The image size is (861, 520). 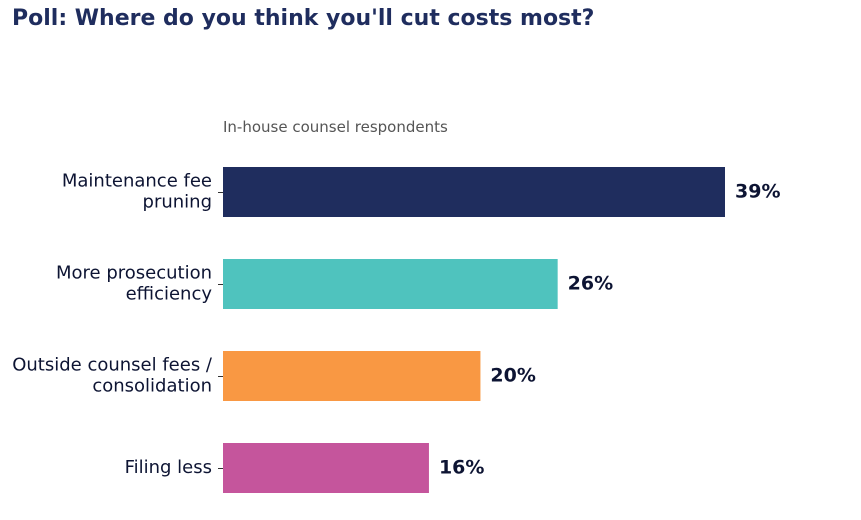 I want to click on category-label: Maintenance fee pruning, so click(x=137, y=192).